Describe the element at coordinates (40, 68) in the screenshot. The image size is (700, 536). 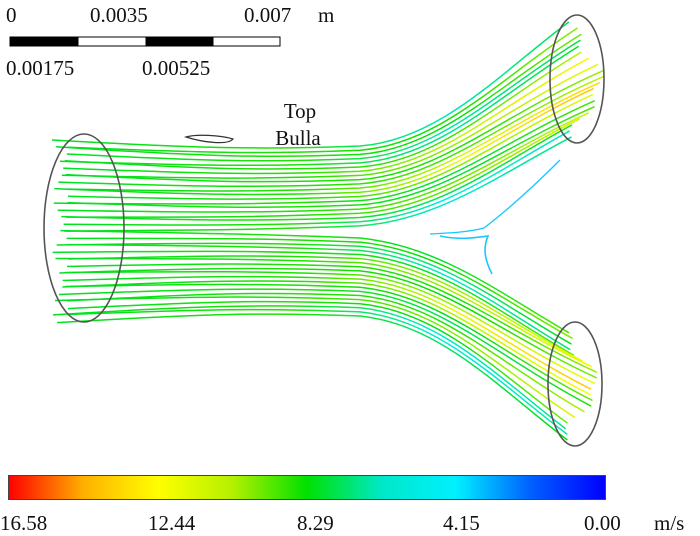
I see `scale-label-0.00175: 0.00175` at that location.